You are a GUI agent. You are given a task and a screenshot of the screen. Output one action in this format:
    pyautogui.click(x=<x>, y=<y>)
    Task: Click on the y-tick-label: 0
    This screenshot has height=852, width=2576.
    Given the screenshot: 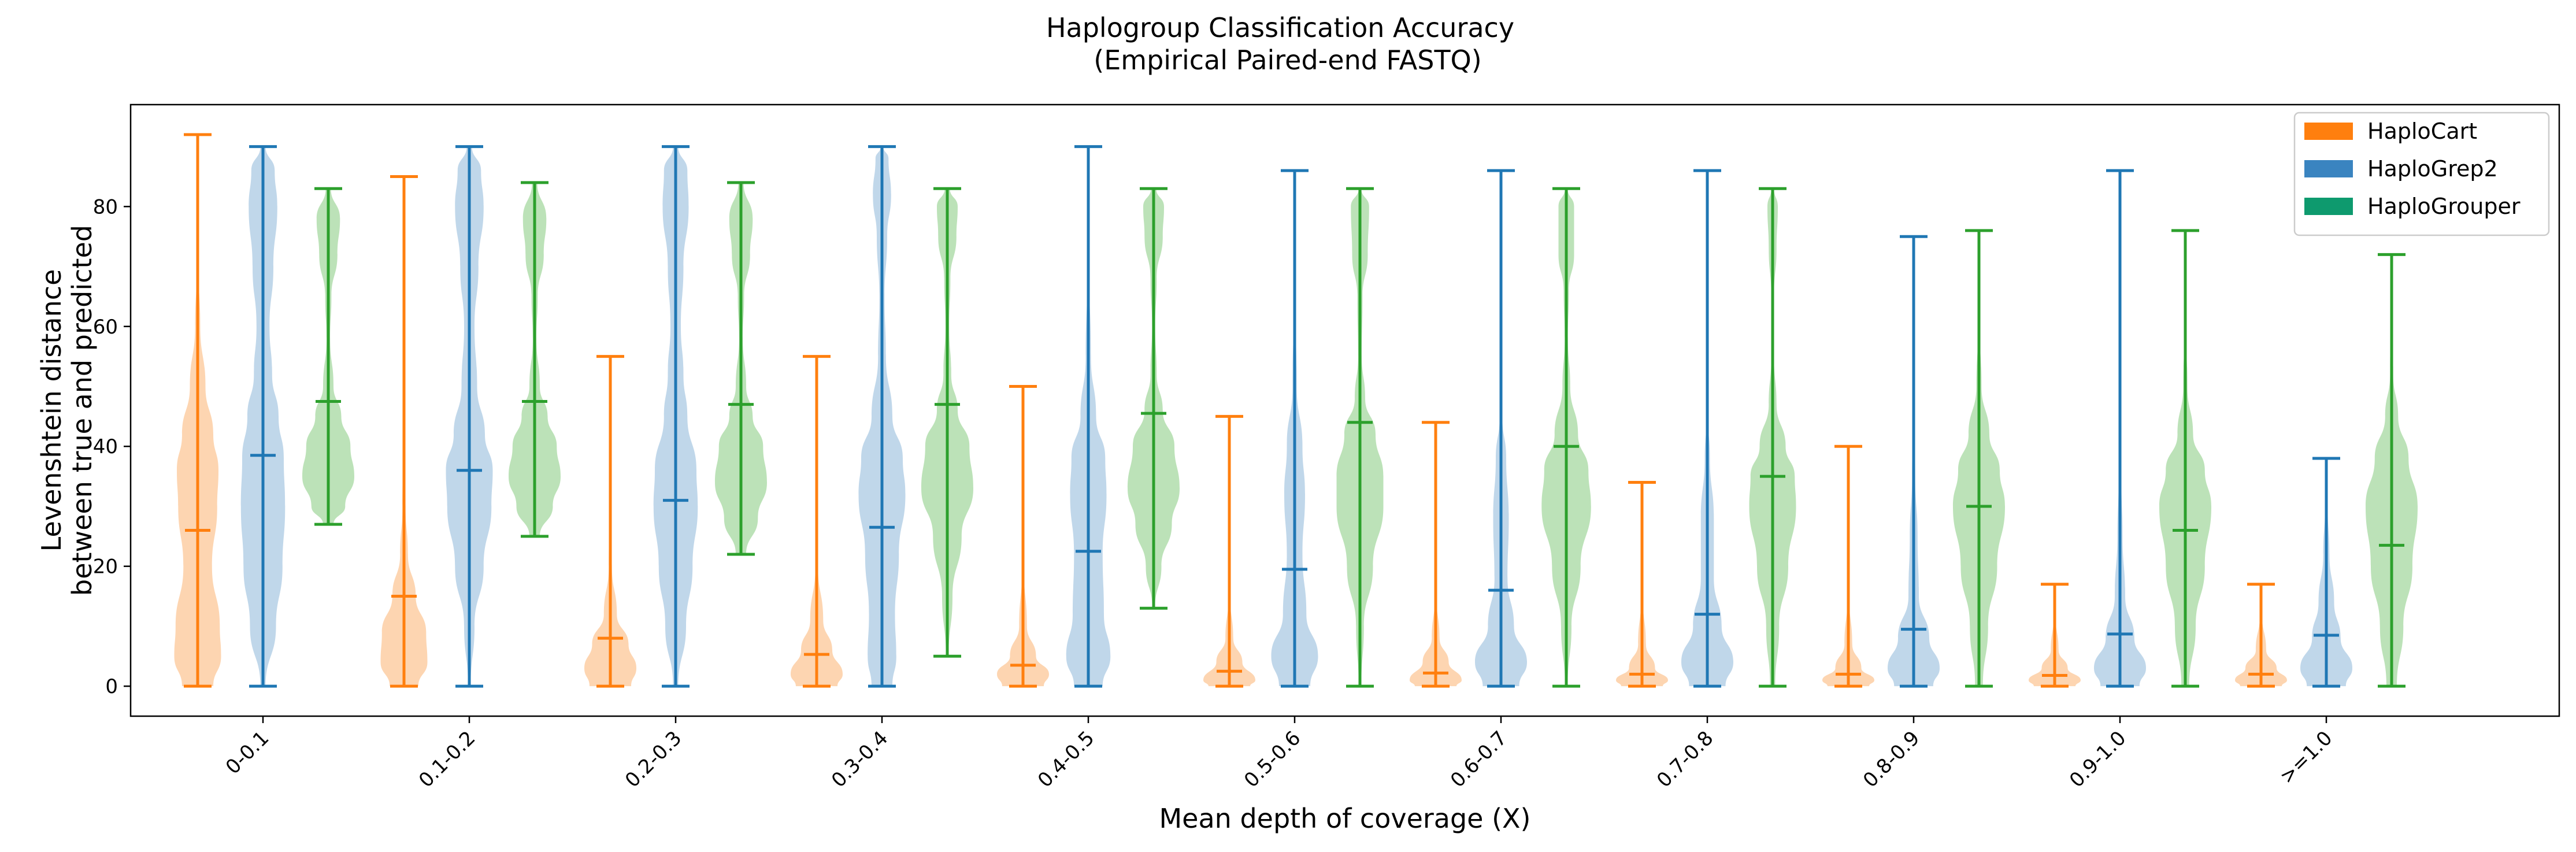 What is the action you would take?
    pyautogui.click(x=111, y=686)
    